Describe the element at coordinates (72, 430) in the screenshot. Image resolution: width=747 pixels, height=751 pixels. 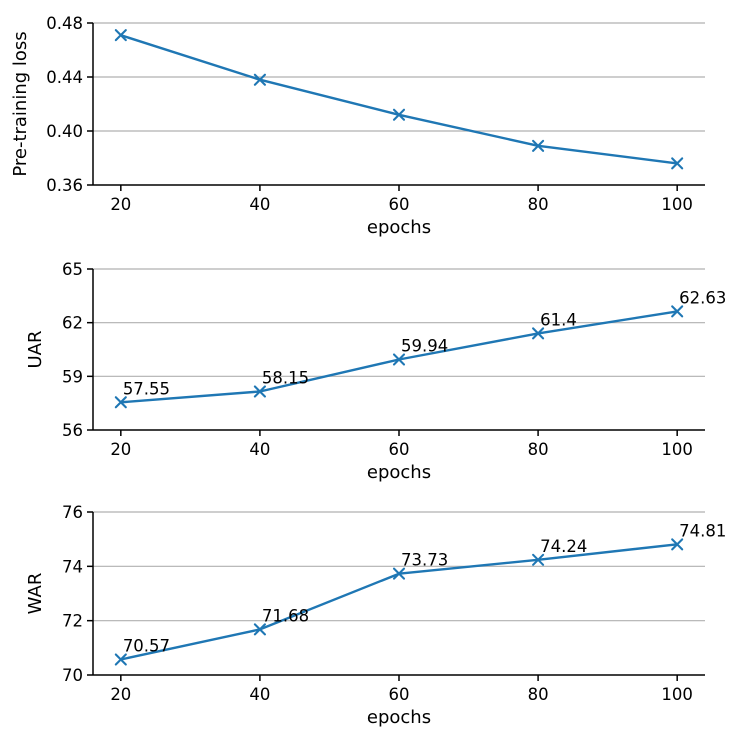
I see `y-tick-label: 56` at that location.